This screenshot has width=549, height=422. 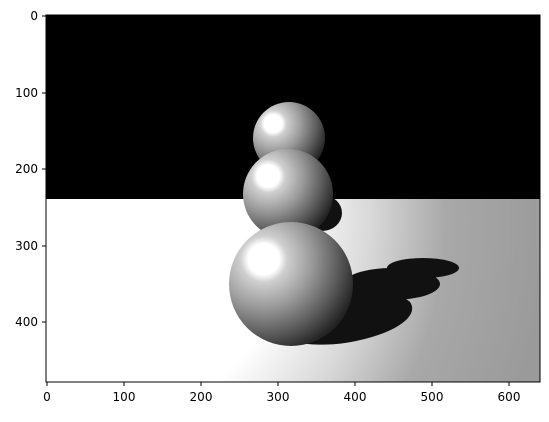 What do you see at coordinates (291, 284) in the screenshot?
I see `sphere-base` at bounding box center [291, 284].